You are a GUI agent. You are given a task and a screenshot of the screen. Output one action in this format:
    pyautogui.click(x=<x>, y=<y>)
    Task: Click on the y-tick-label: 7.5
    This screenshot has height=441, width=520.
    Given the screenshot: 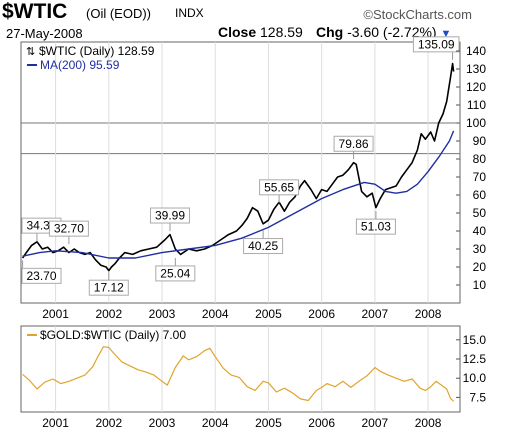 What is the action you would take?
    pyautogui.click(x=477, y=397)
    